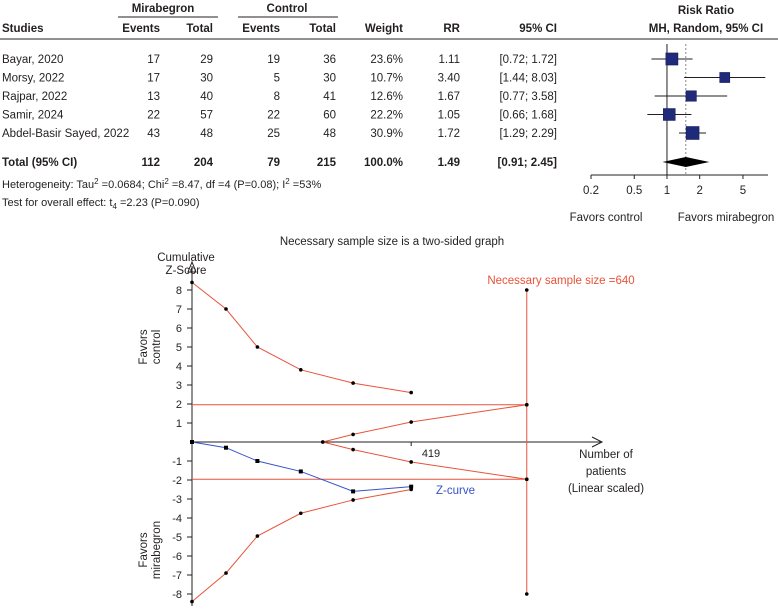 This screenshot has width=778, height=611. What do you see at coordinates (301, 466) in the screenshot?
I see `z-curve` at bounding box center [301, 466].